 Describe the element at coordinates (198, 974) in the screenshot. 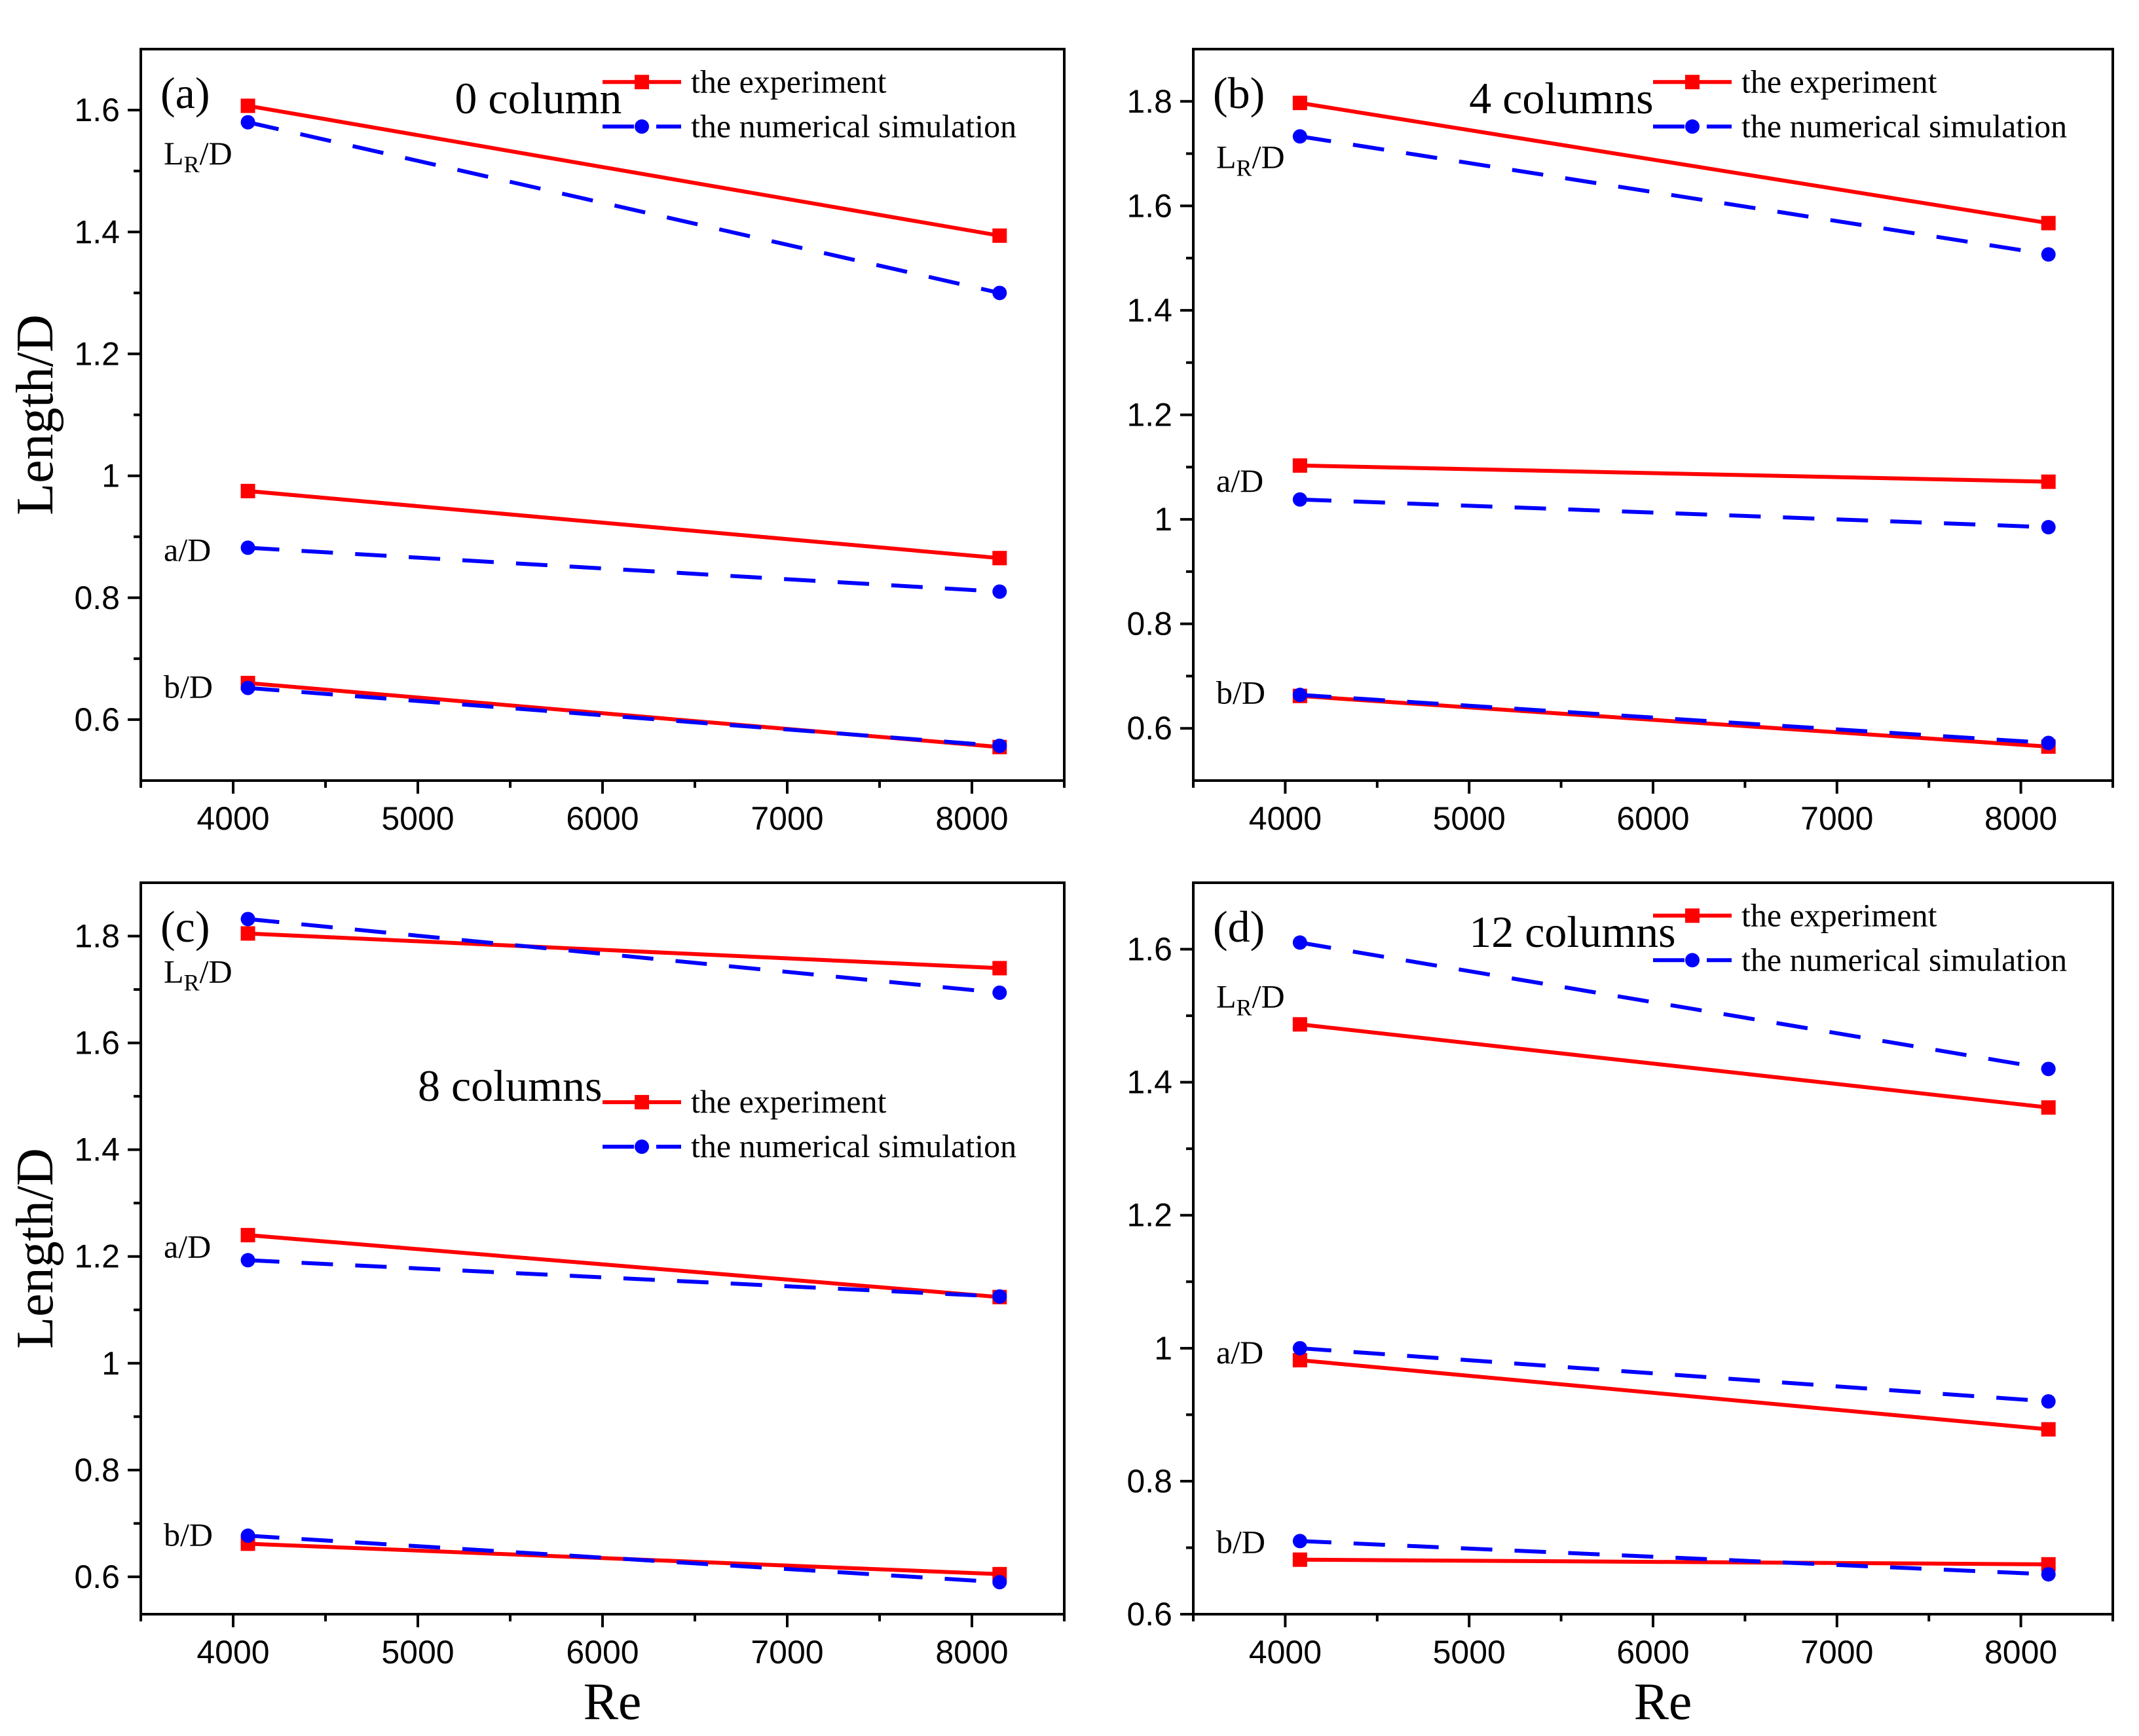

I see `series-group-label: LR/D` at that location.